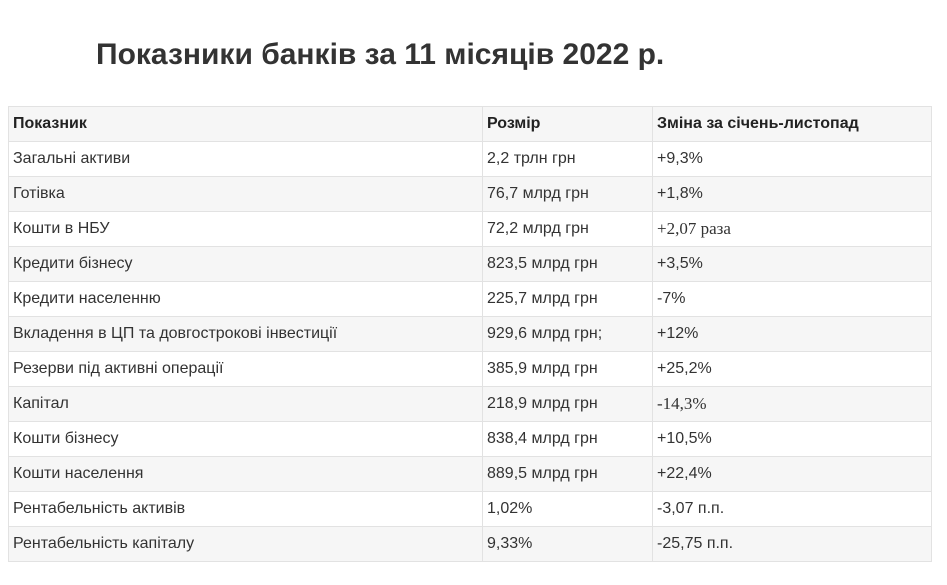 The height and width of the screenshot is (585, 947). What do you see at coordinates (245, 299) in the screenshot?
I see `cell-indicator: Кредити населенню` at bounding box center [245, 299].